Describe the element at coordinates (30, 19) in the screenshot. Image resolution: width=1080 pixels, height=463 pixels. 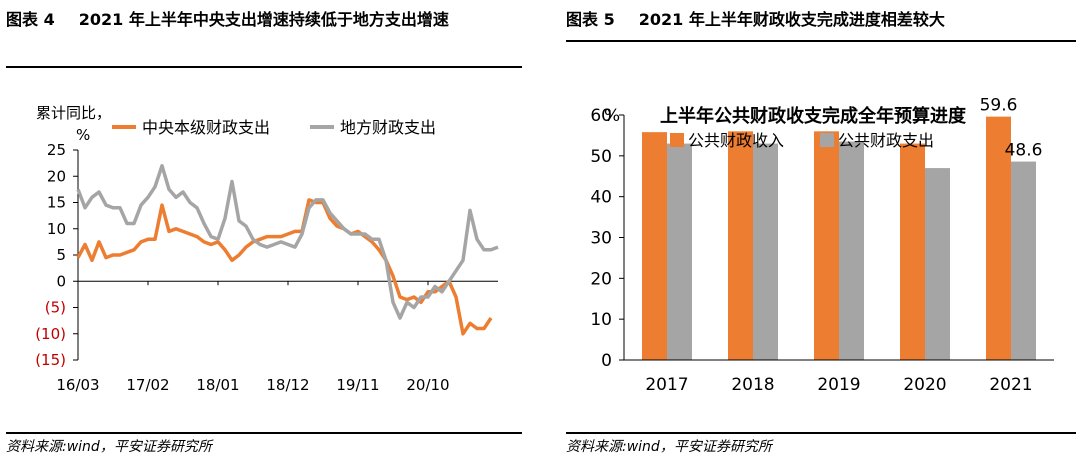
I see `figure-4-number: 图表 4` at that location.